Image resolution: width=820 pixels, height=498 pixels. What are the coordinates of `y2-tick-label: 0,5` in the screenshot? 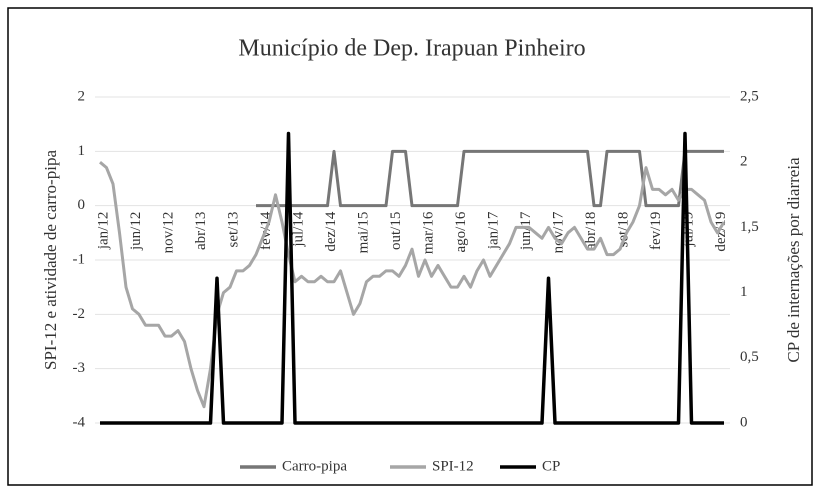 It's located at (749, 357).